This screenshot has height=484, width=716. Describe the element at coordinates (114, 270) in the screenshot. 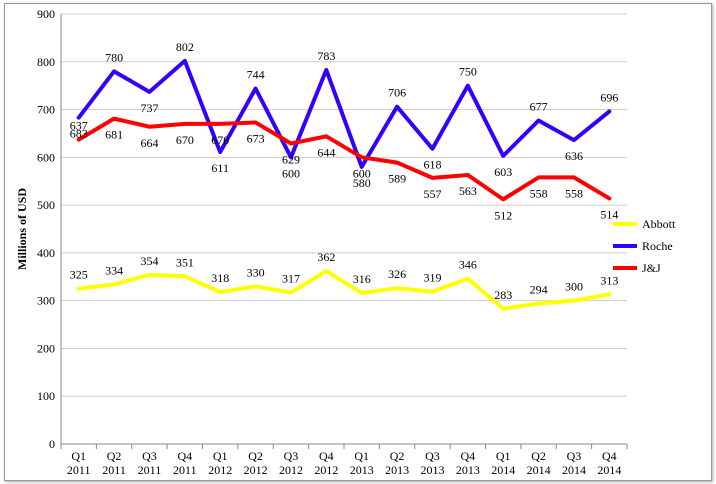

I see `data-label: 334` at that location.